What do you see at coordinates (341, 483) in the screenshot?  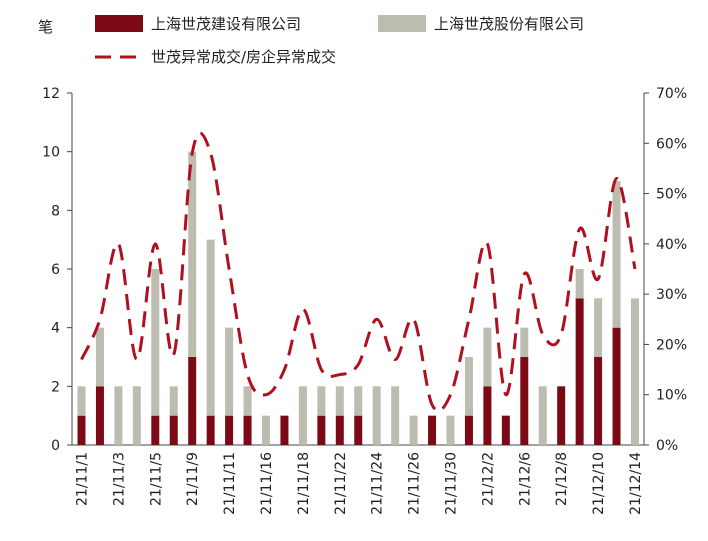 I see `x-tick-label: 21/11/22` at bounding box center [341, 483].